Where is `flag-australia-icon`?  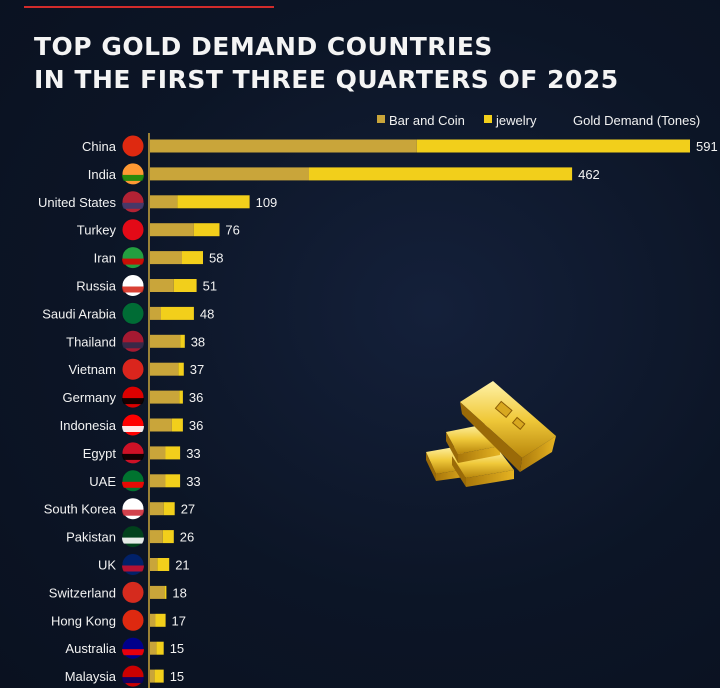 flag-australia-icon is located at coordinates (133, 648).